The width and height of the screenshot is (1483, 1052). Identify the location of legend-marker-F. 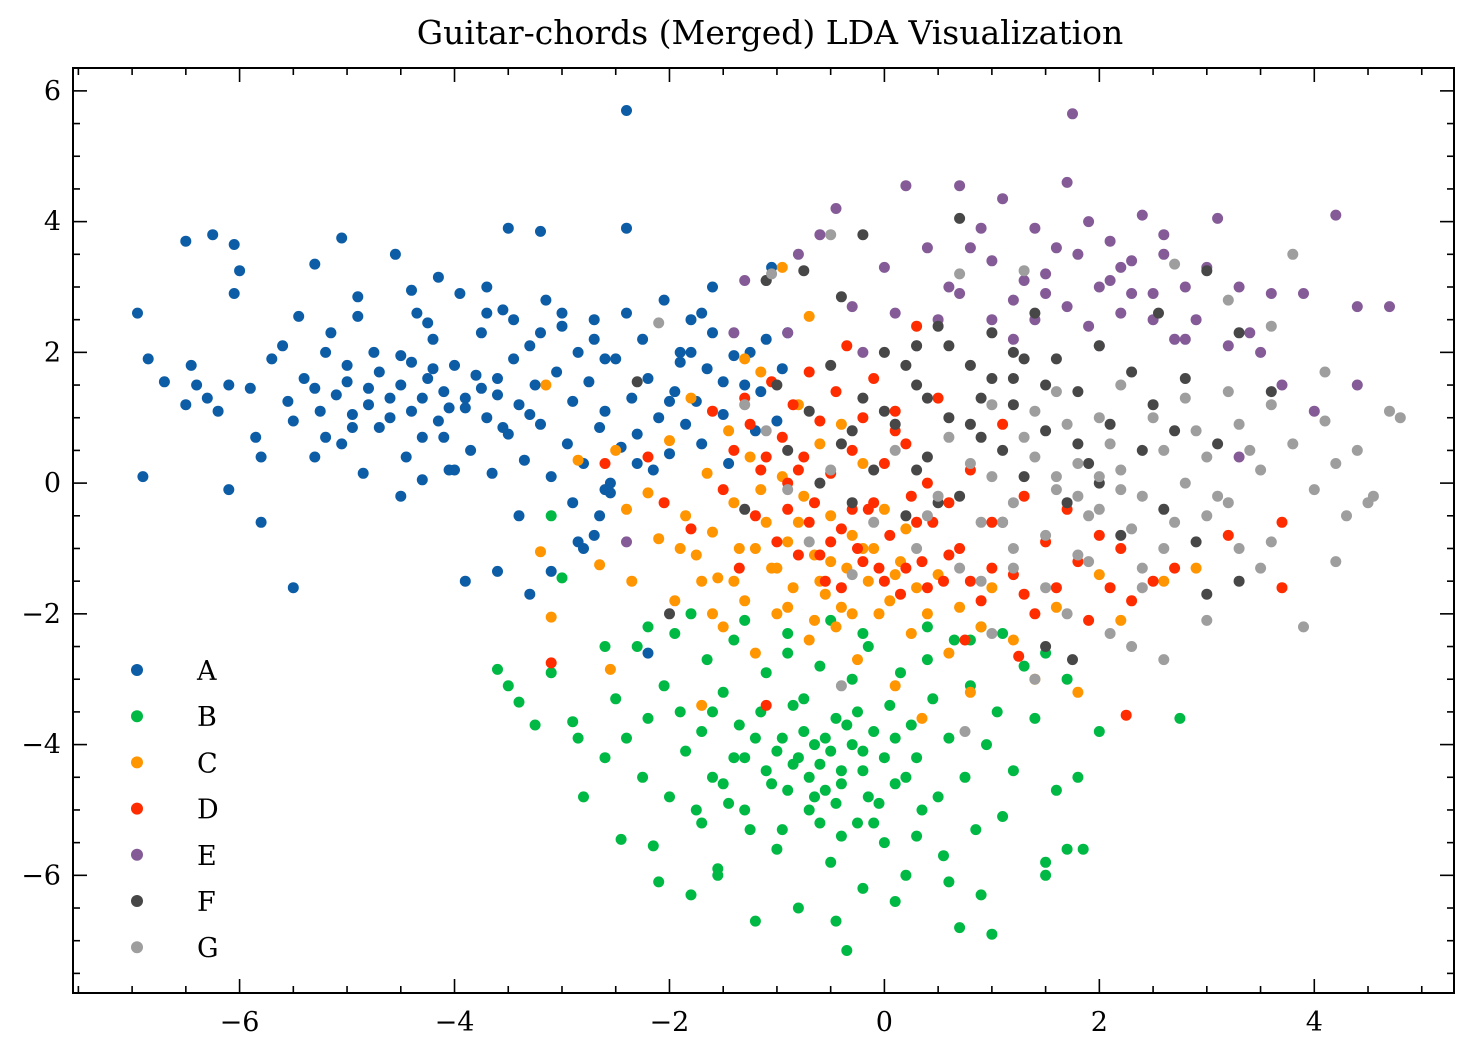
(137, 901).